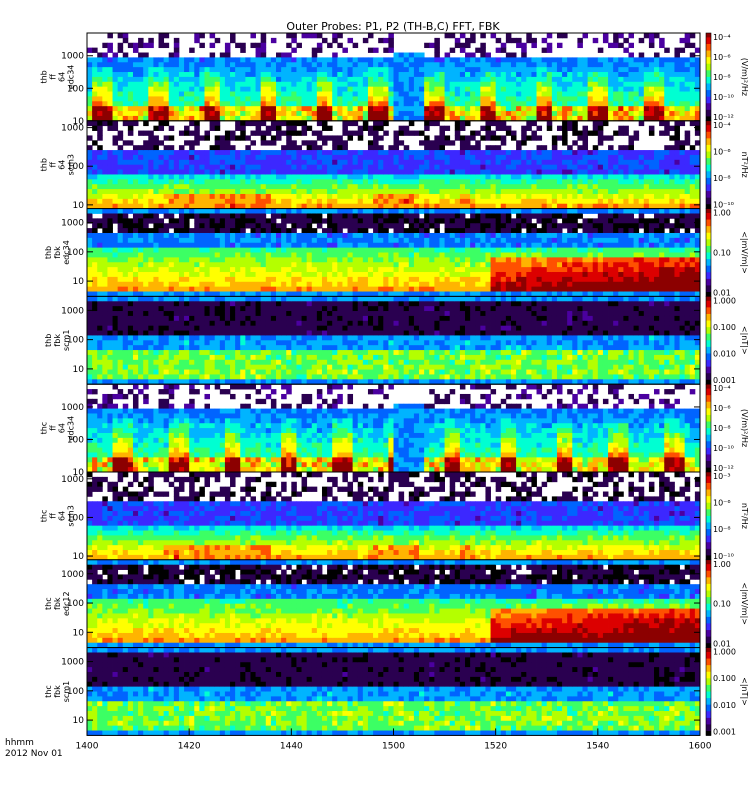  What do you see at coordinates (722, 213) in the screenshot?
I see `colorbar-tick-label: 1.00` at bounding box center [722, 213].